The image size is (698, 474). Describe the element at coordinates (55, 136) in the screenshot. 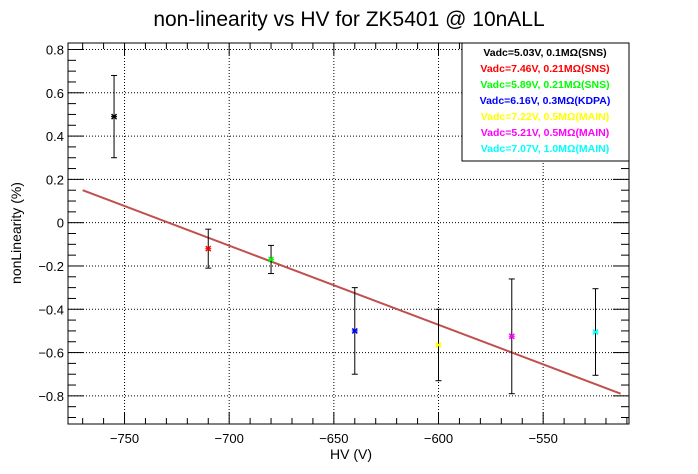

I see `y-tick-label: 0.4` at that location.